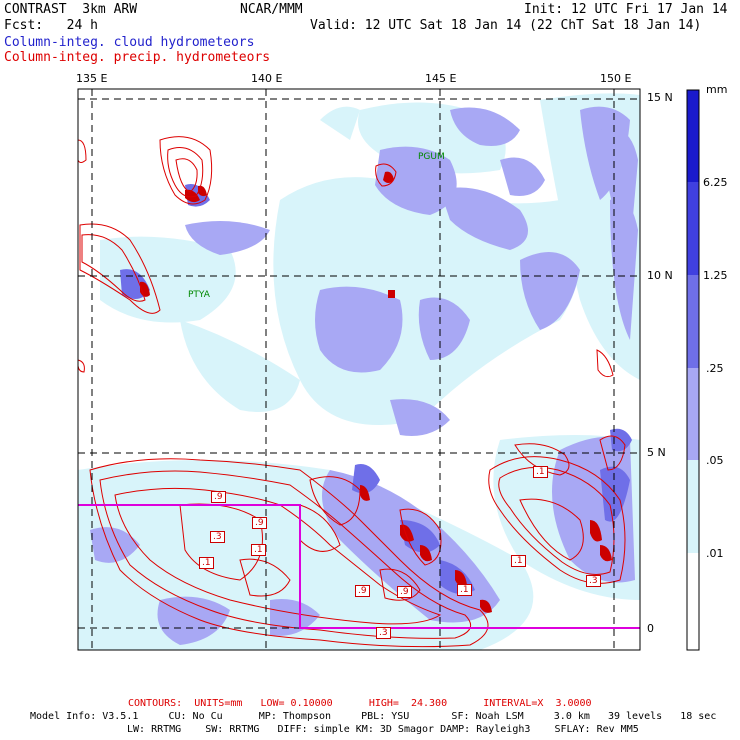 This screenshot has width=740, height=740. I want to click on lon-label-150: 150 E, so click(616, 78).